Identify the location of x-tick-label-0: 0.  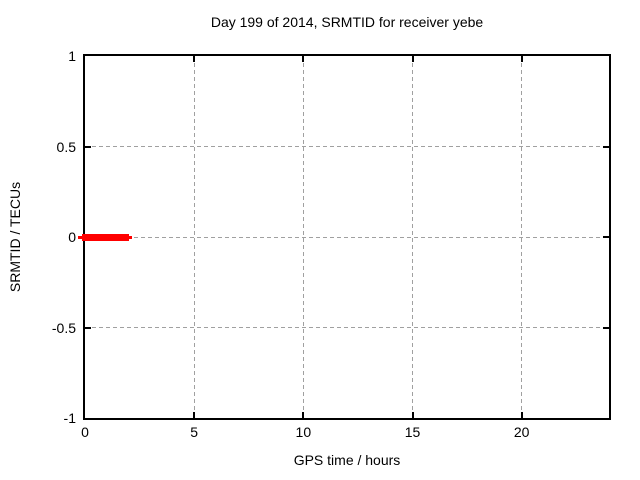
(85, 432).